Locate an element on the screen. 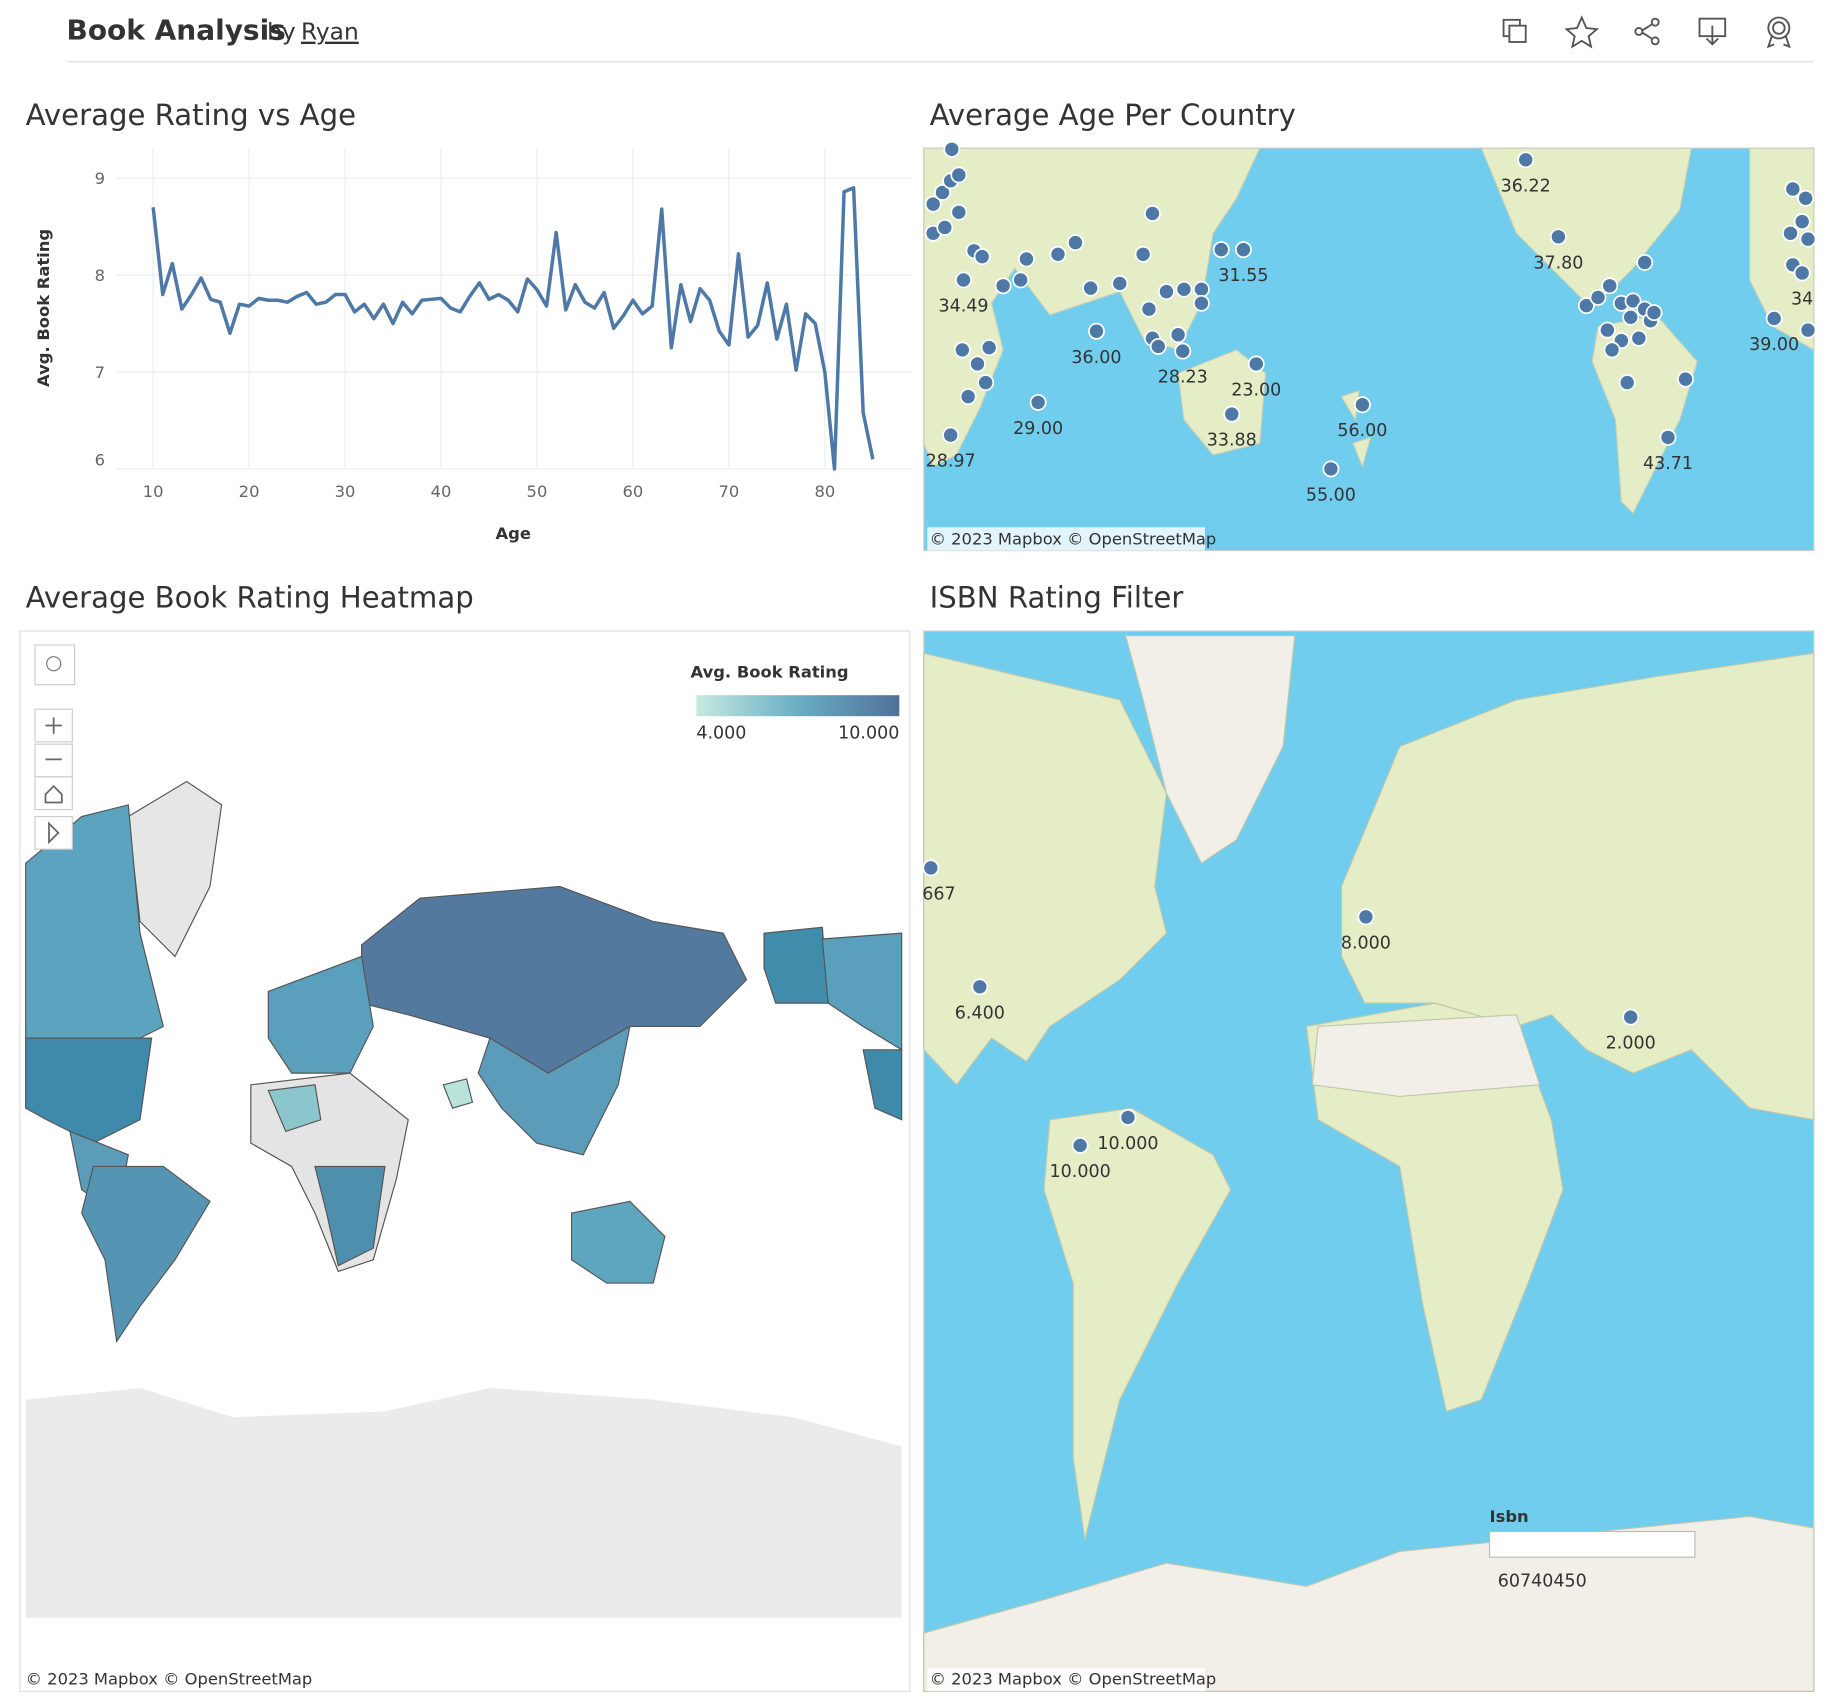 The image size is (1829, 1703). metrics-icon is located at coordinates (1778, 32).